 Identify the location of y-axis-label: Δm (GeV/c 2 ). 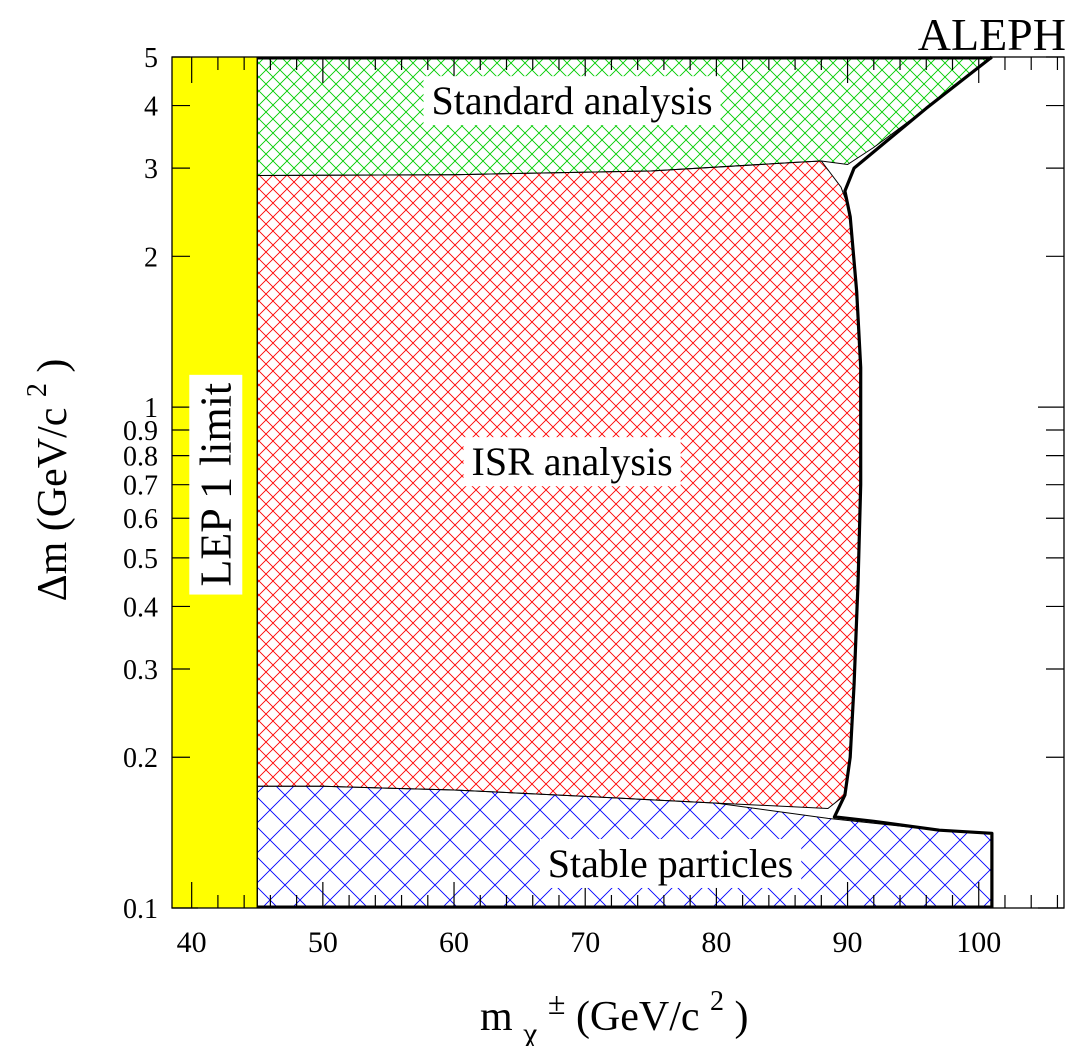
(43, 480).